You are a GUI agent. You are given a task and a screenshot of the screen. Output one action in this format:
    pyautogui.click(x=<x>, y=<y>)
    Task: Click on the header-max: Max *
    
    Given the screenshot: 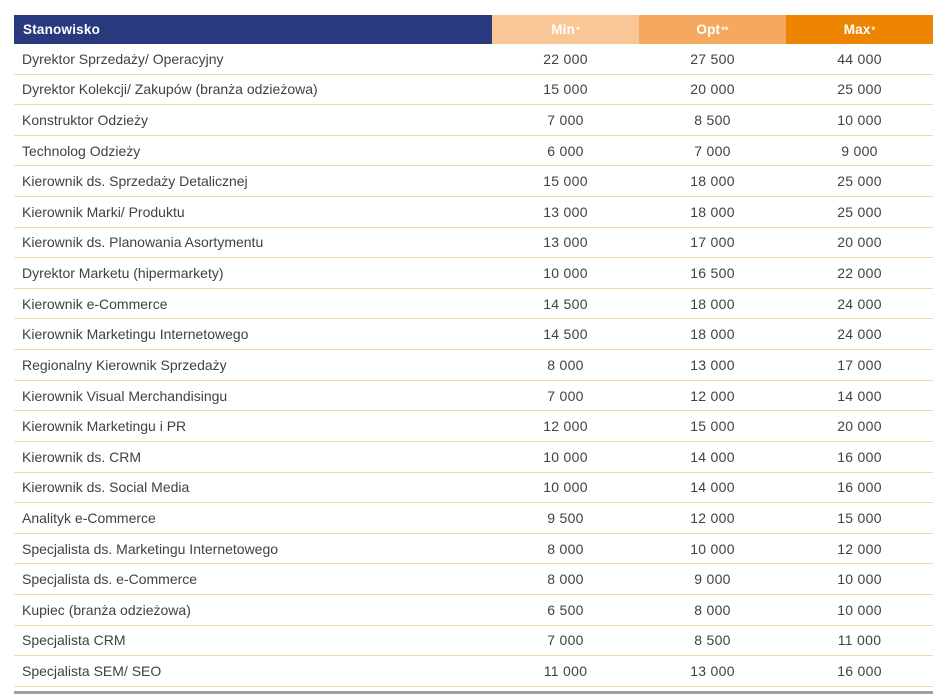 What is the action you would take?
    pyautogui.click(x=859, y=29)
    